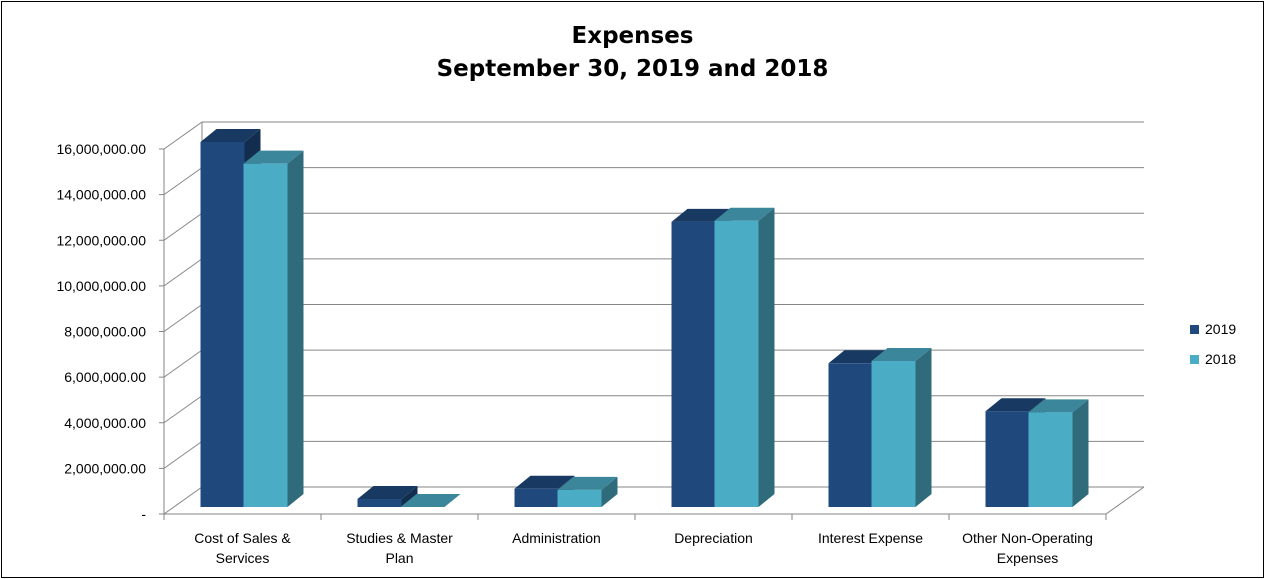 The width and height of the screenshot is (1265, 579). I want to click on y-tick-label: 2,000,000.00, so click(105, 468).